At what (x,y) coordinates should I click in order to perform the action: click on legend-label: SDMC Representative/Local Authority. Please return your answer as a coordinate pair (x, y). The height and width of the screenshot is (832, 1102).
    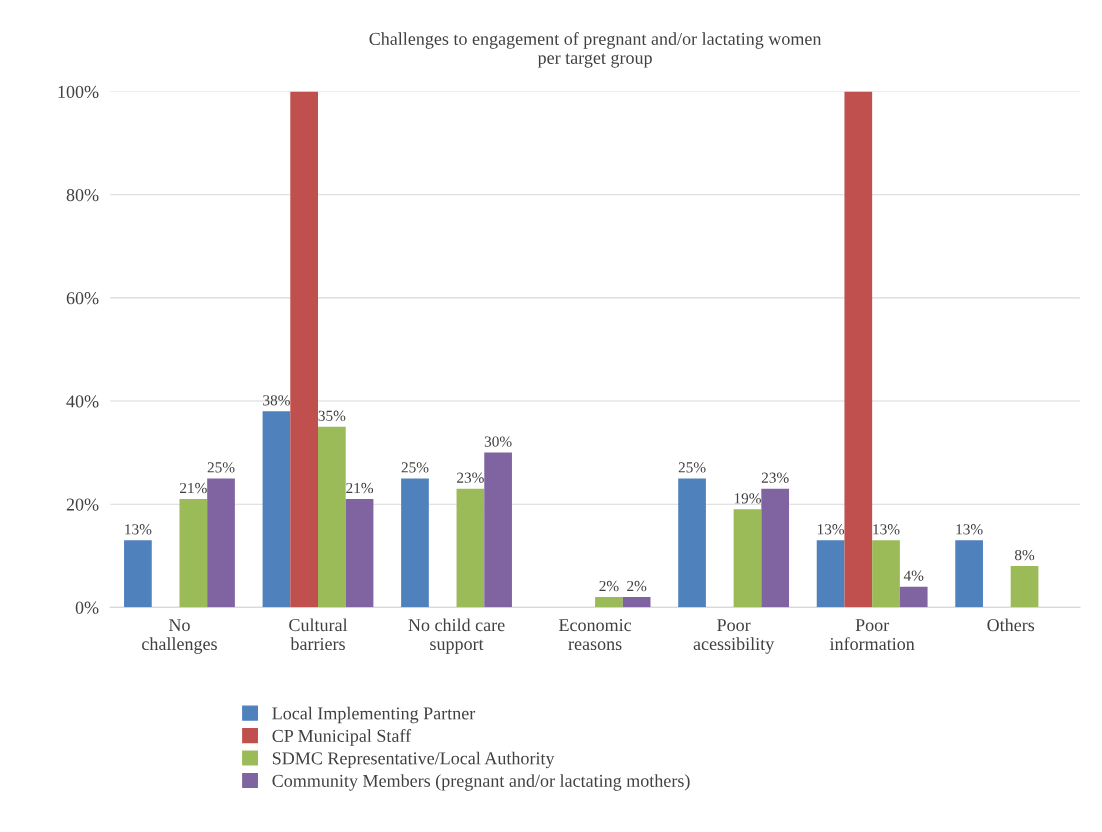
    Looking at the image, I should click on (413, 760).